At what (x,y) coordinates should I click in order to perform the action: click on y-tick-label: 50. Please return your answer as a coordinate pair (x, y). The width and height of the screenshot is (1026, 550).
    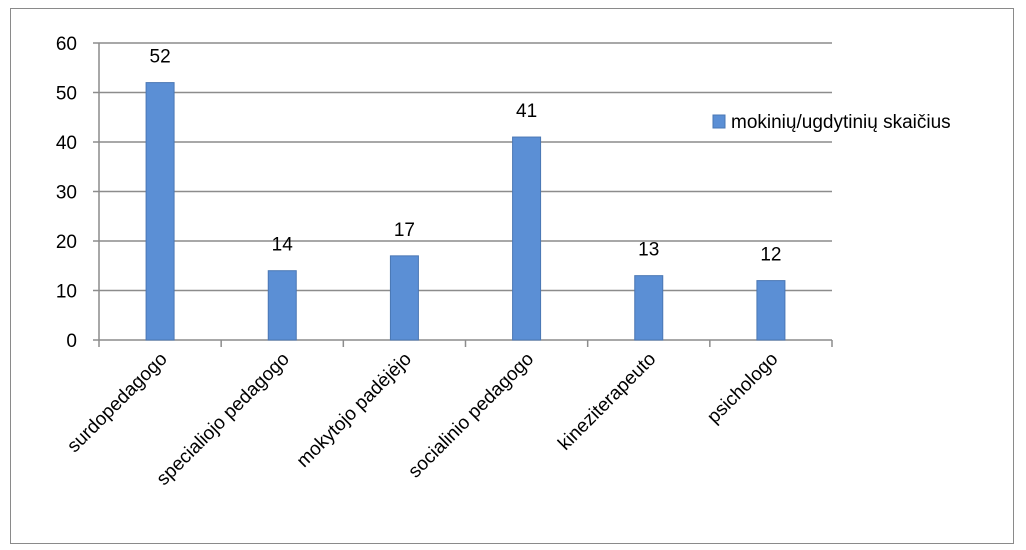
    Looking at the image, I should click on (66, 94).